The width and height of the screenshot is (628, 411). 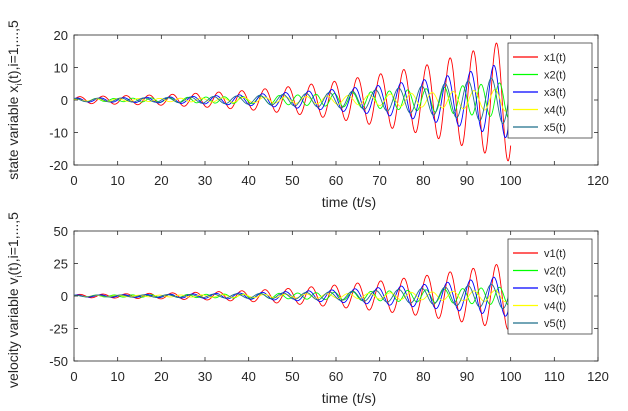 What do you see at coordinates (58, 361) in the screenshot?
I see `y-tick-label: -50` at bounding box center [58, 361].